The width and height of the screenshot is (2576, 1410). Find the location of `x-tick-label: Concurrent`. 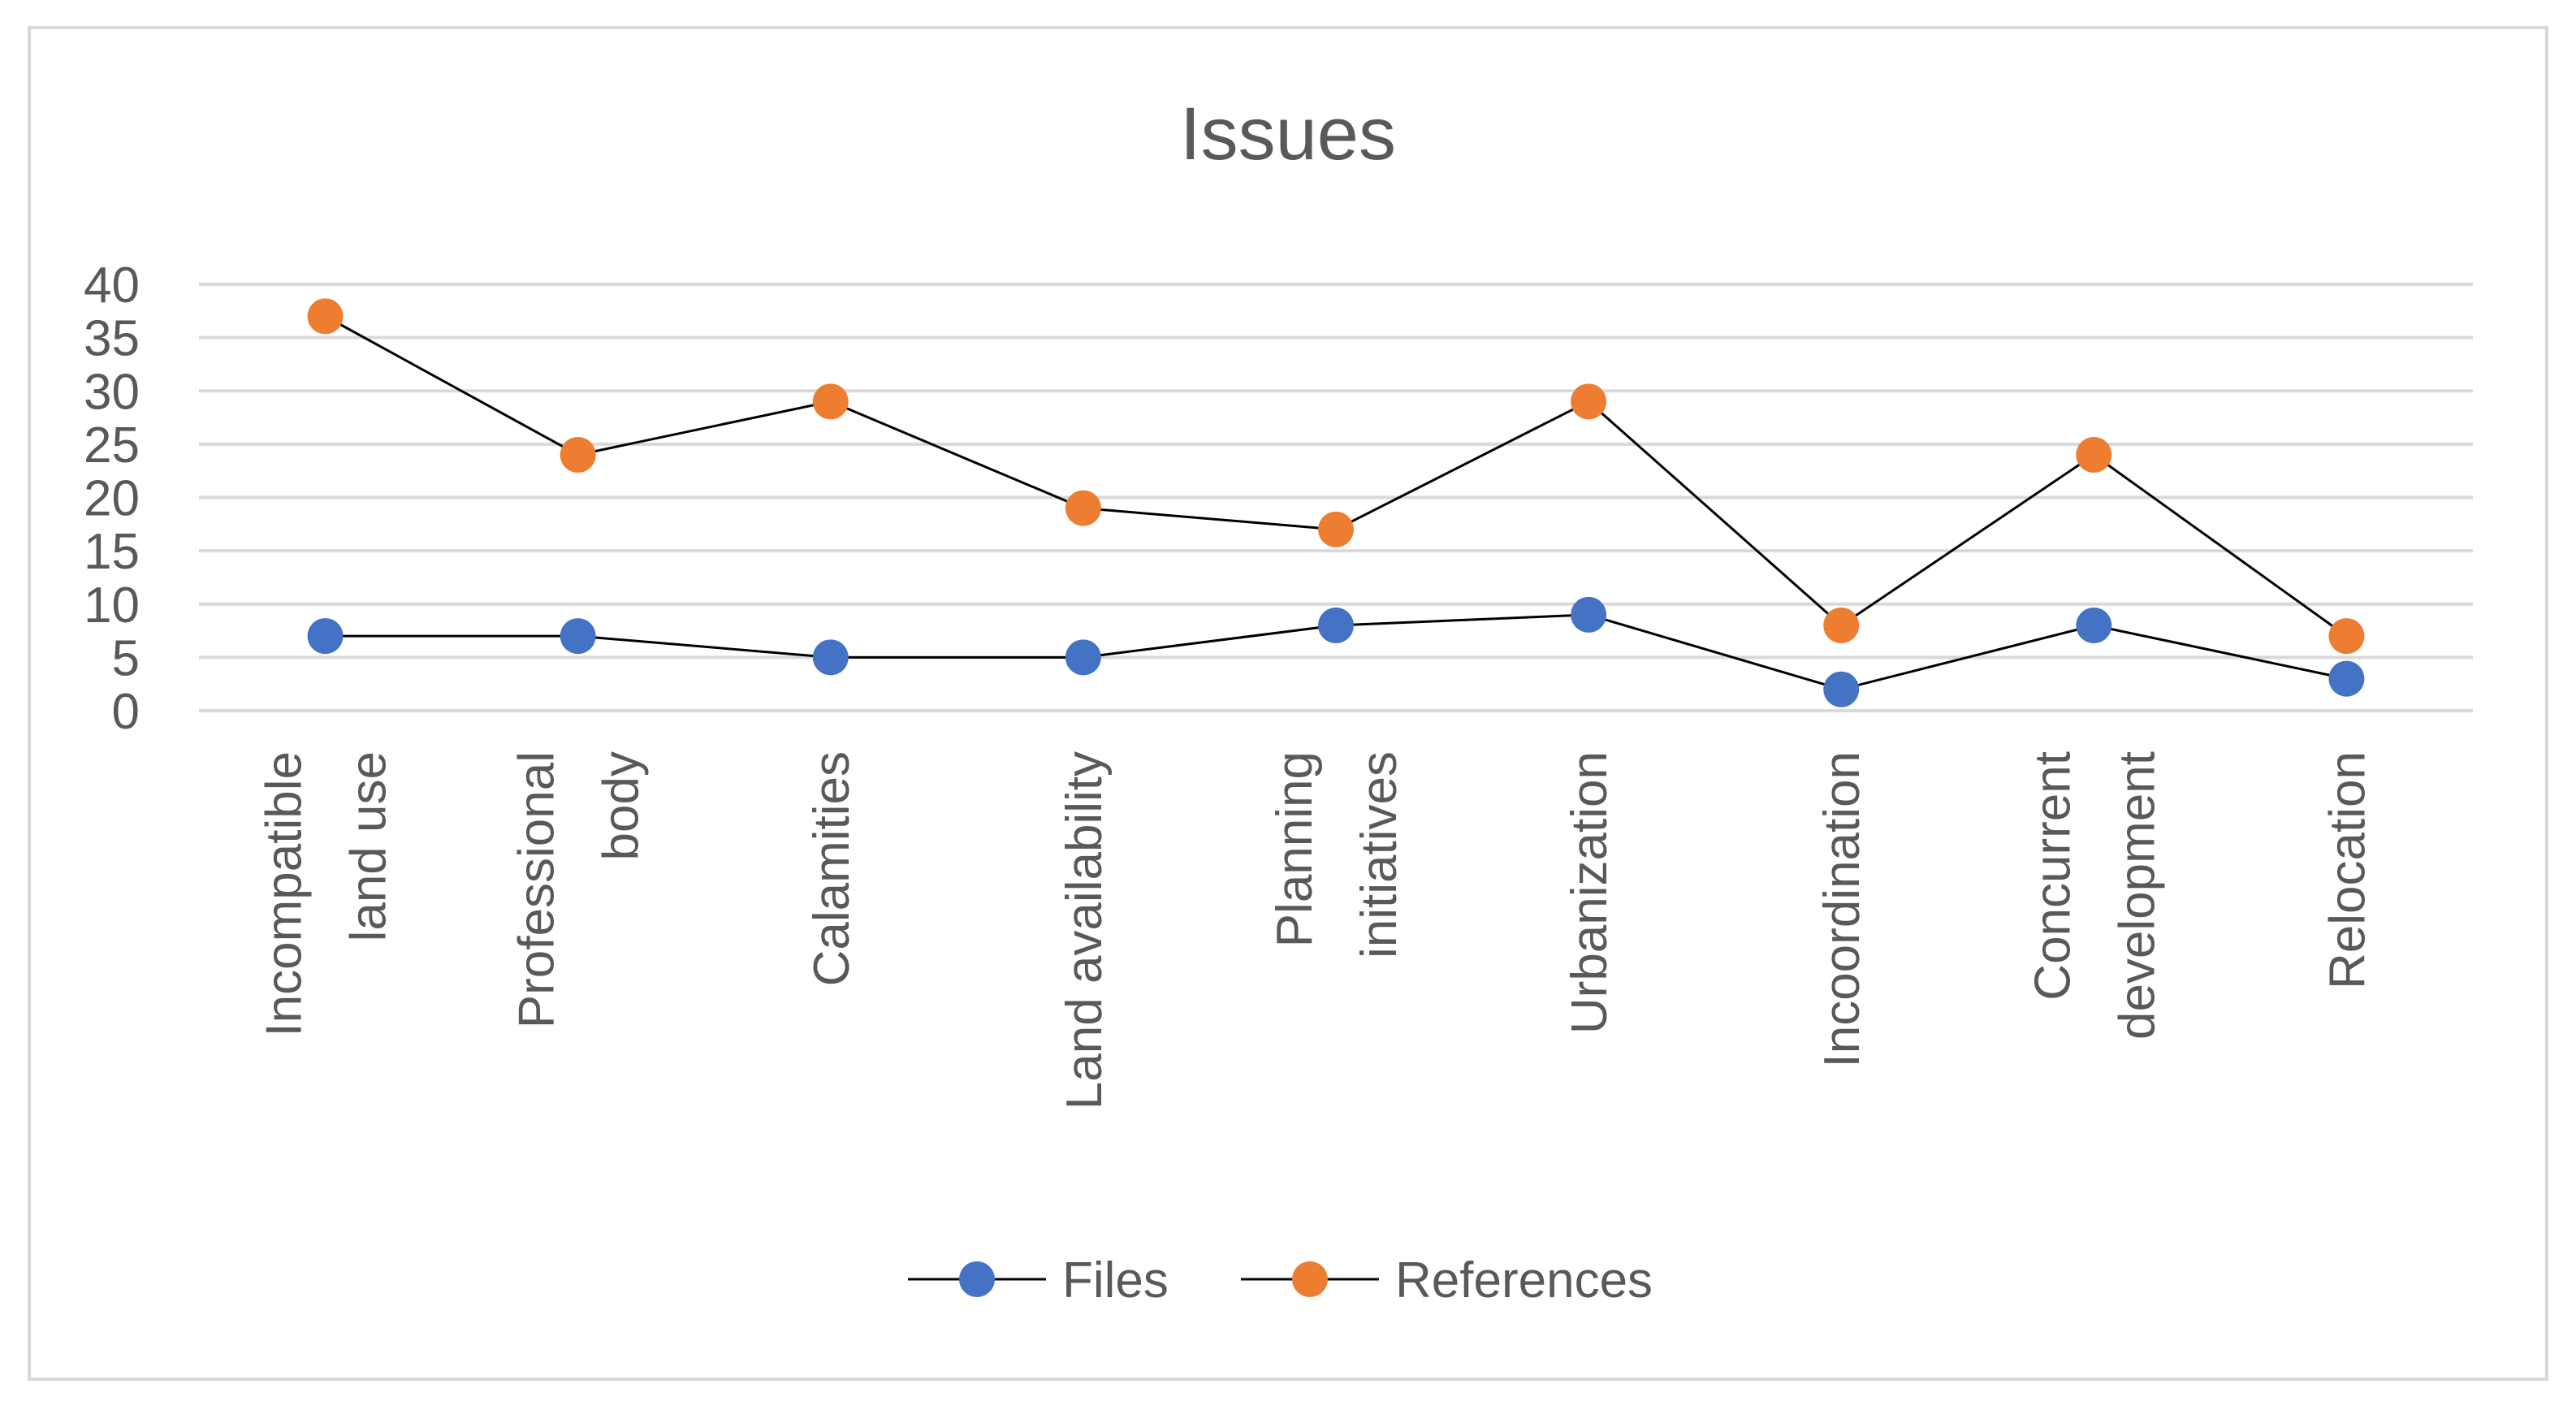

x-tick-label: Concurrent is located at coordinates (2053, 876).